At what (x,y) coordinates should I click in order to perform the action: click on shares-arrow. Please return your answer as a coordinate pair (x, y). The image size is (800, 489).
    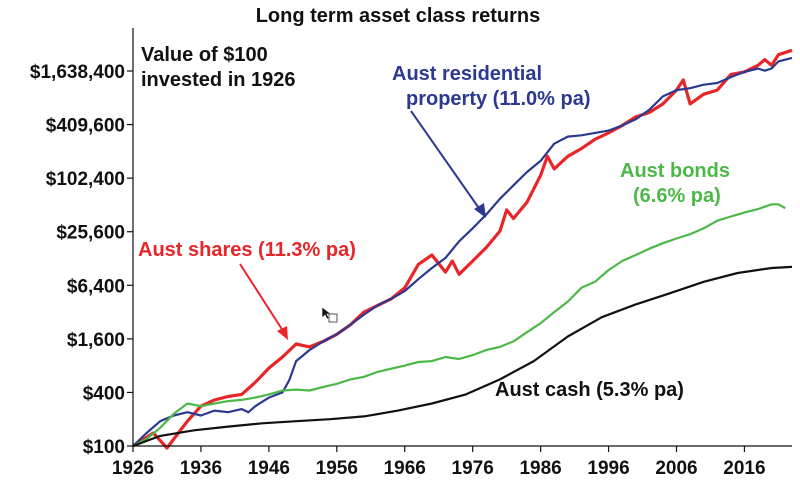
    Looking at the image, I should click on (262, 299).